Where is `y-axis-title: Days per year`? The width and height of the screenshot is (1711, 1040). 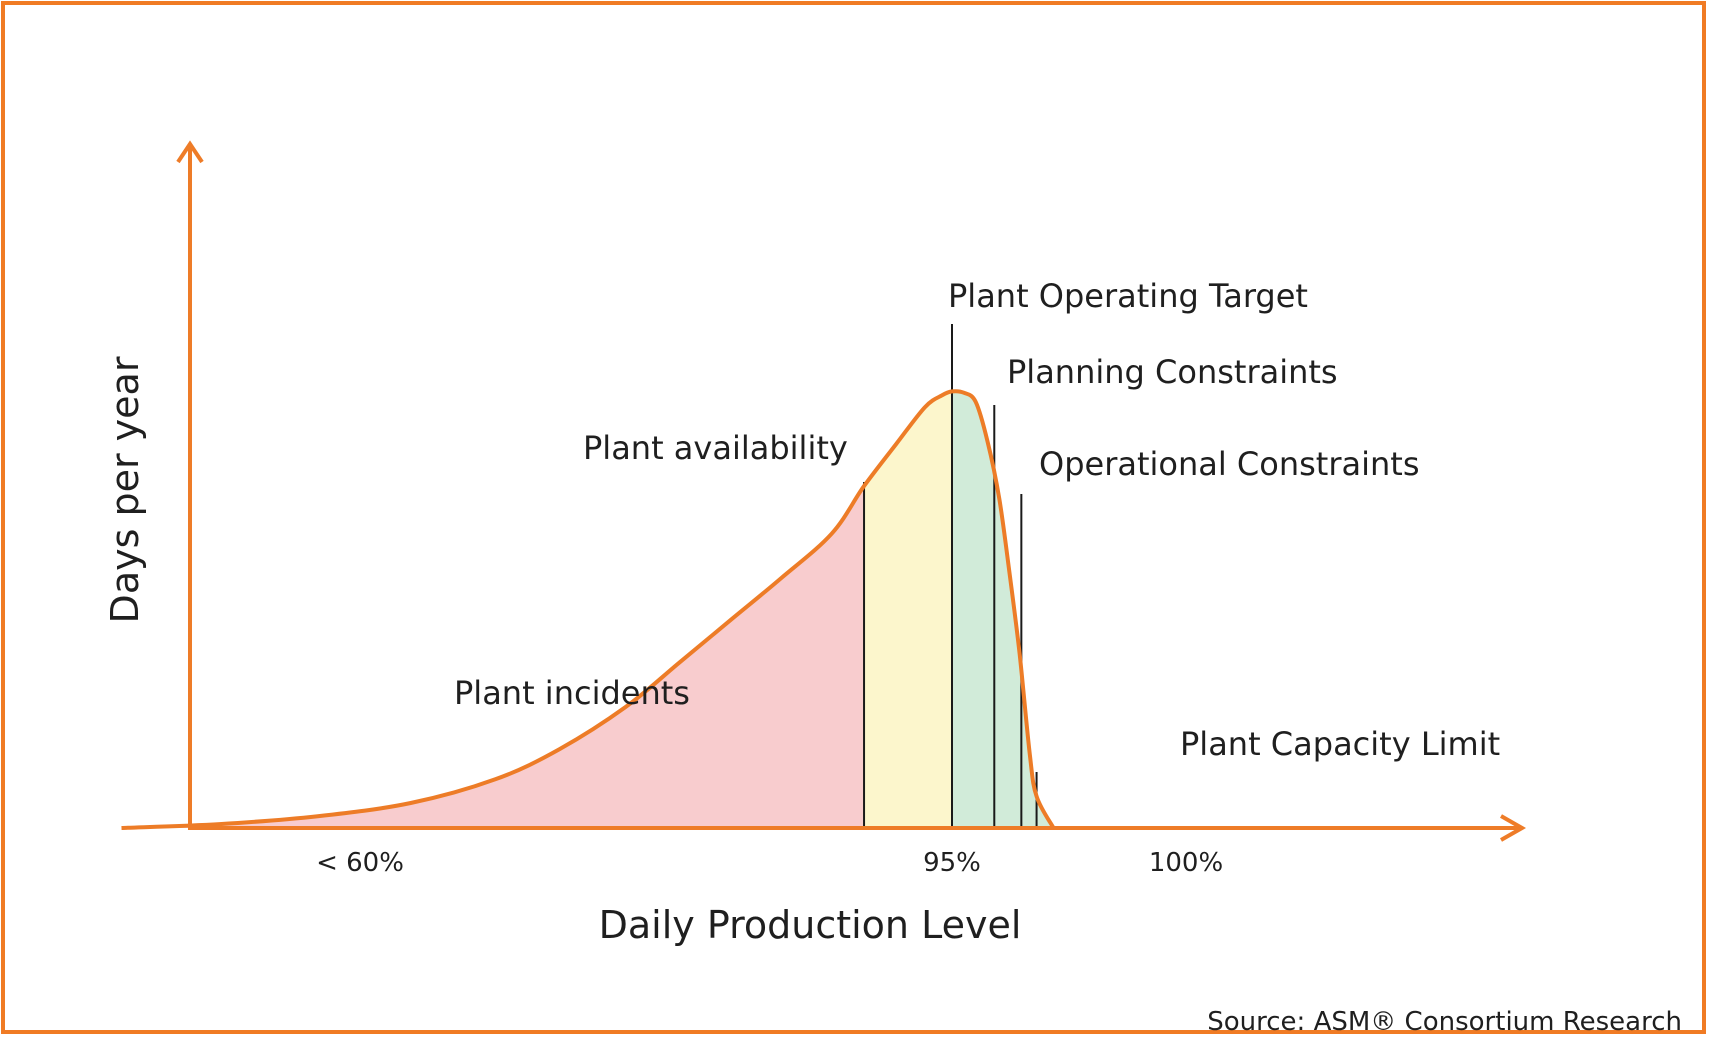
y-axis-title: Days per year is located at coordinates (125, 489).